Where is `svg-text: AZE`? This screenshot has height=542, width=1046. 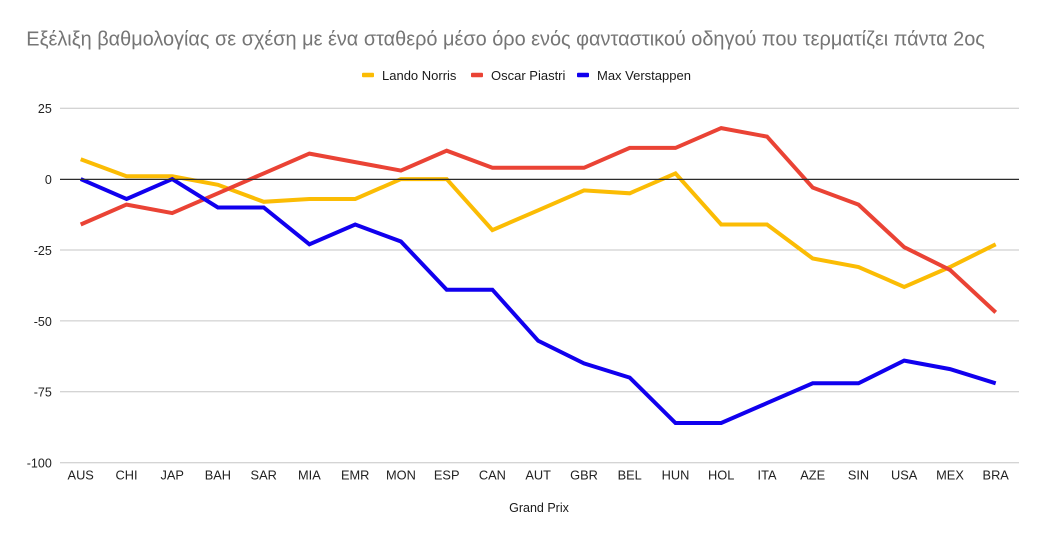 svg-text: AZE is located at coordinates (812, 475).